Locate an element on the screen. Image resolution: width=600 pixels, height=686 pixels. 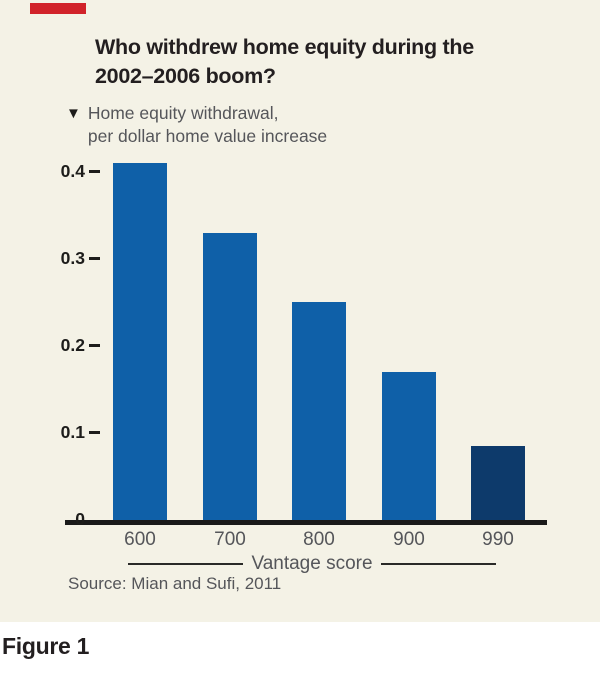
x-axis-caption: Vantage score is located at coordinates (312, 564).